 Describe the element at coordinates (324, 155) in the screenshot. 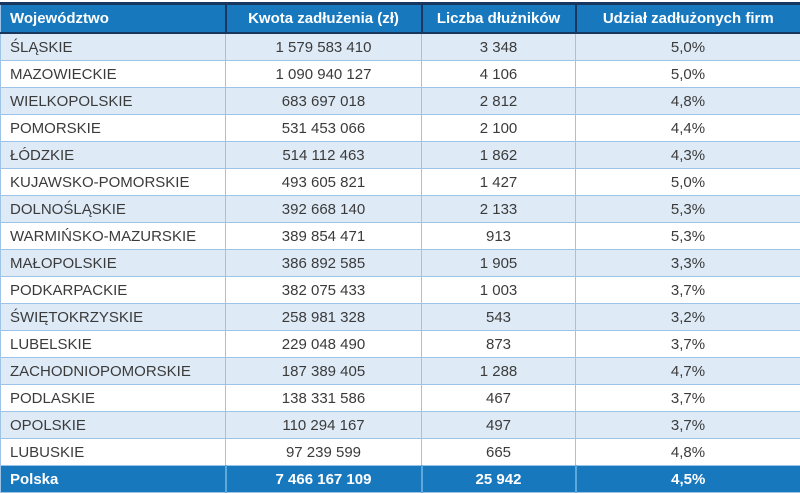

I see `row-amount-cell: 514 112 463` at that location.